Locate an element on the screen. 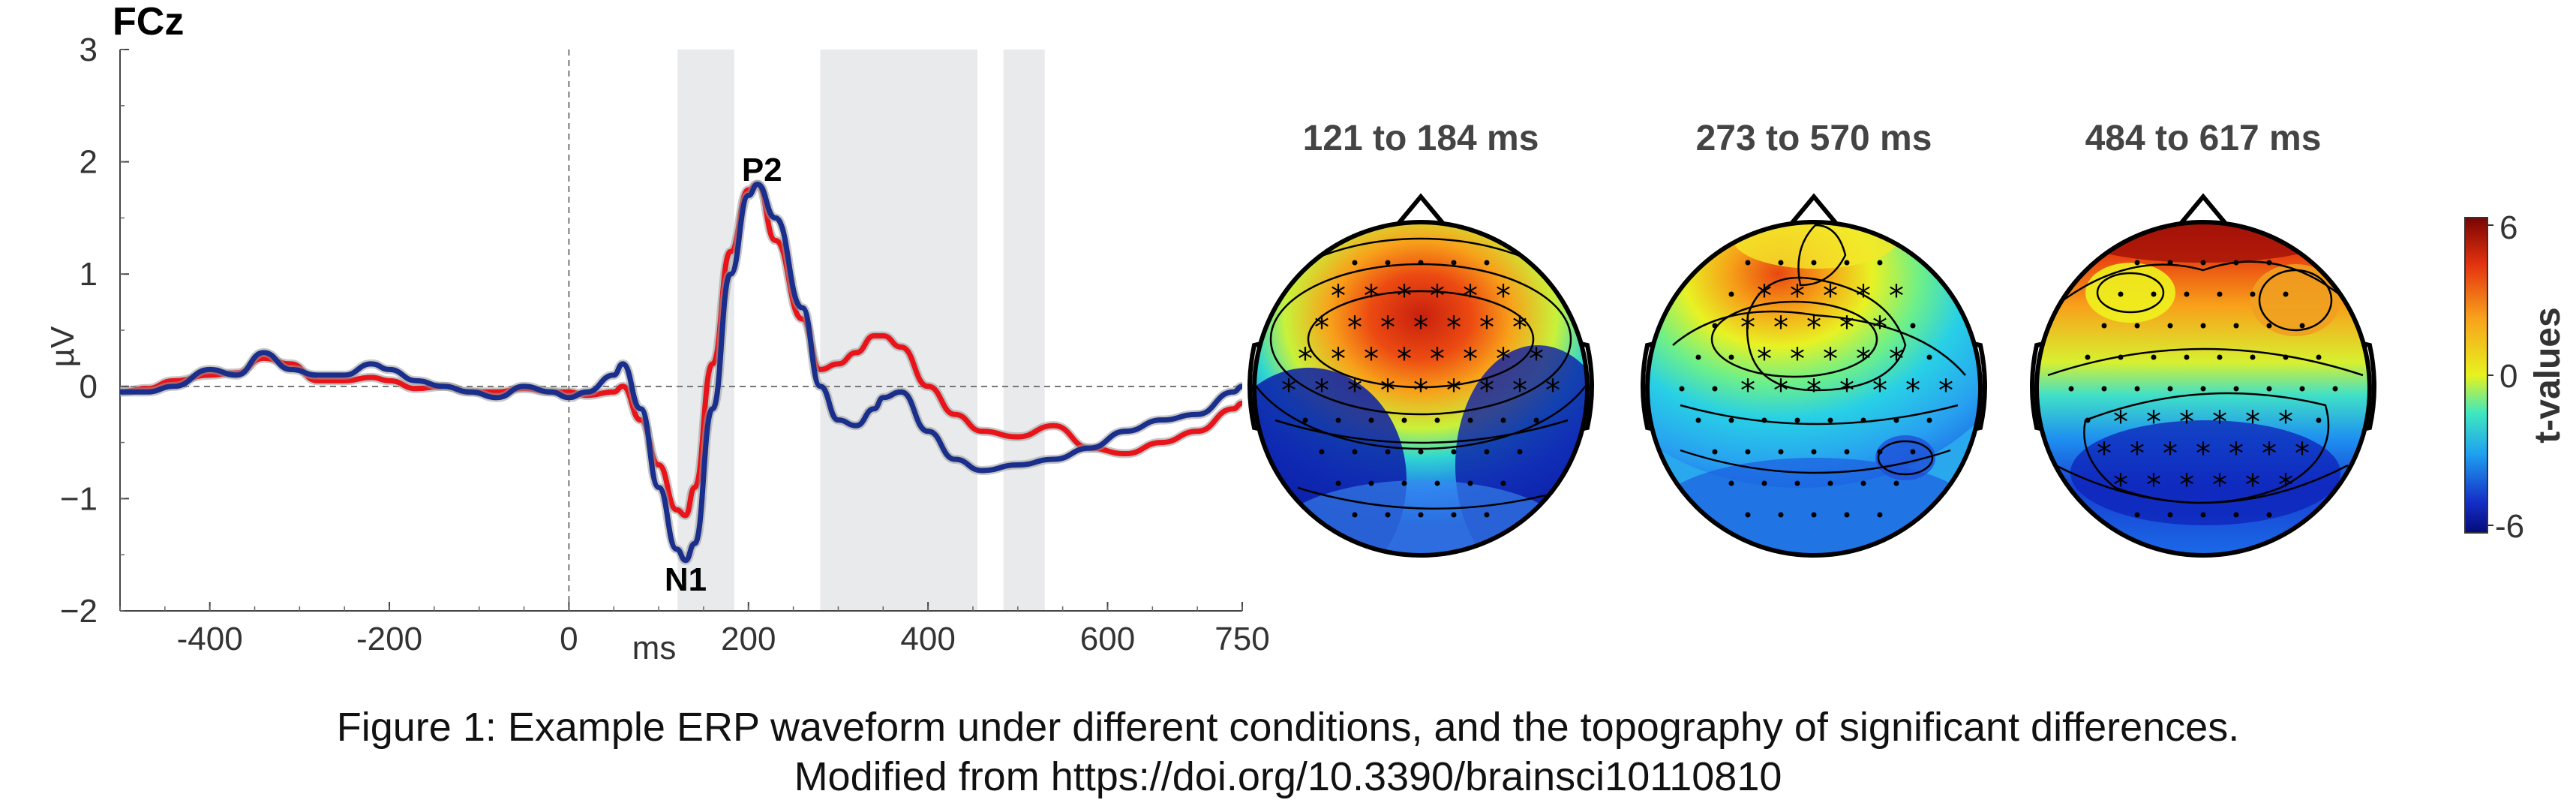  nose-shape is located at coordinates (1814, 209).